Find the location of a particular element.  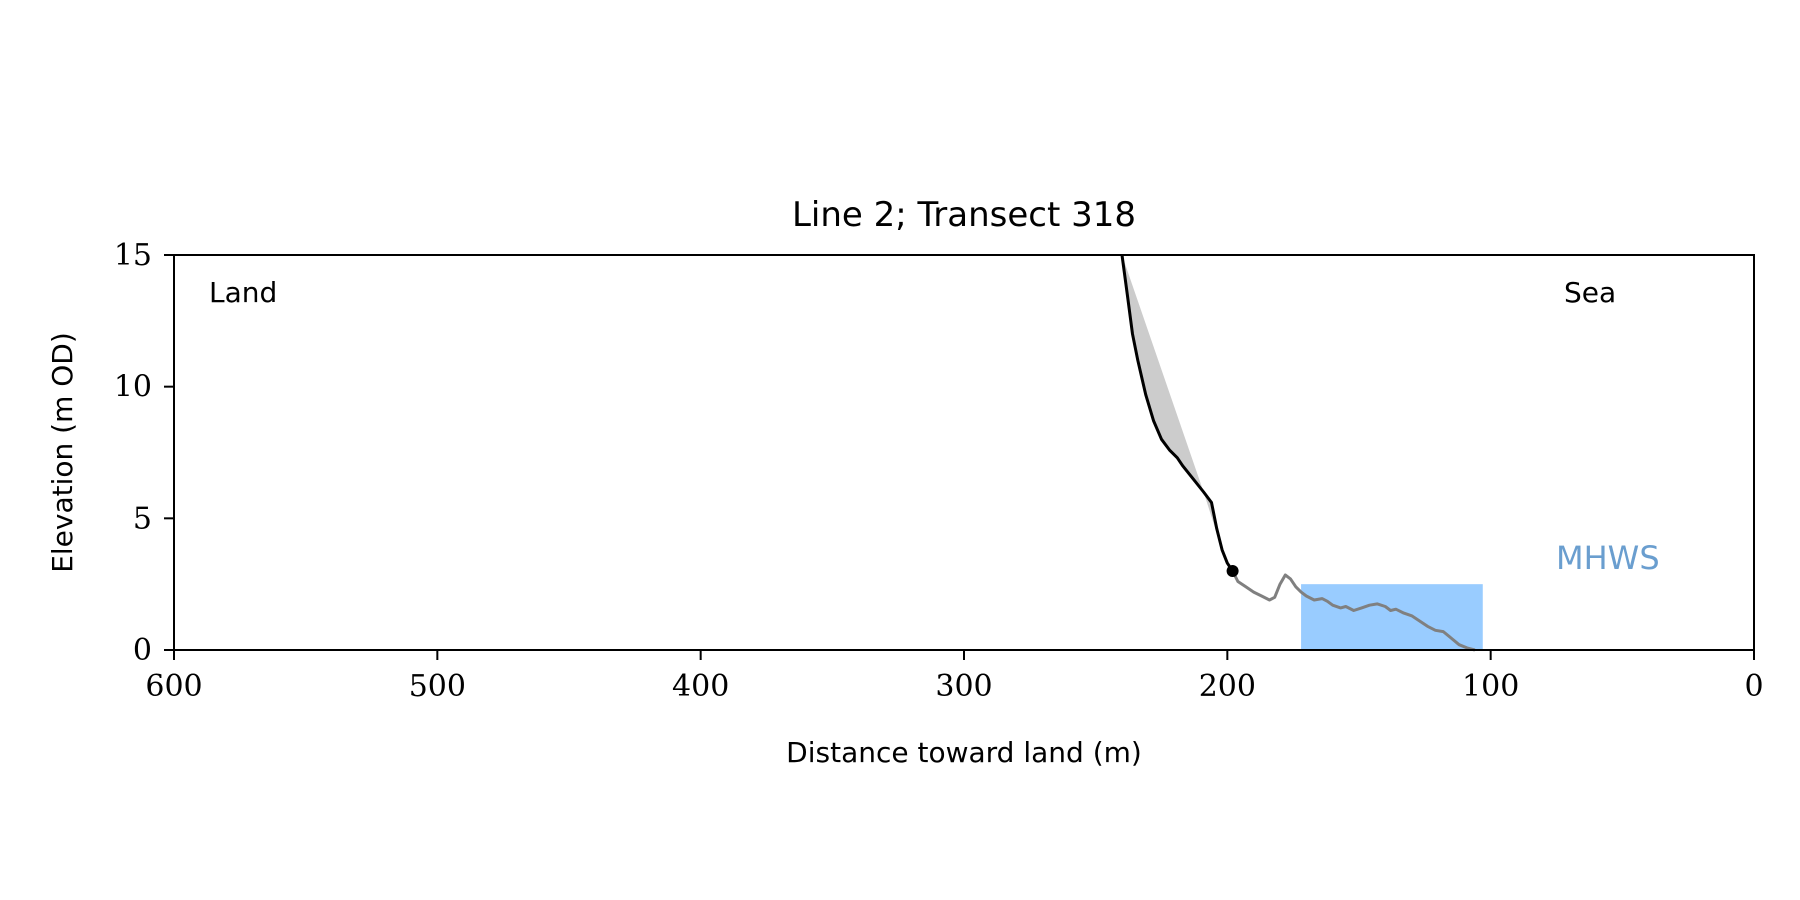

y-axis-label: Elevation (m OD) is located at coordinates (62, 452).